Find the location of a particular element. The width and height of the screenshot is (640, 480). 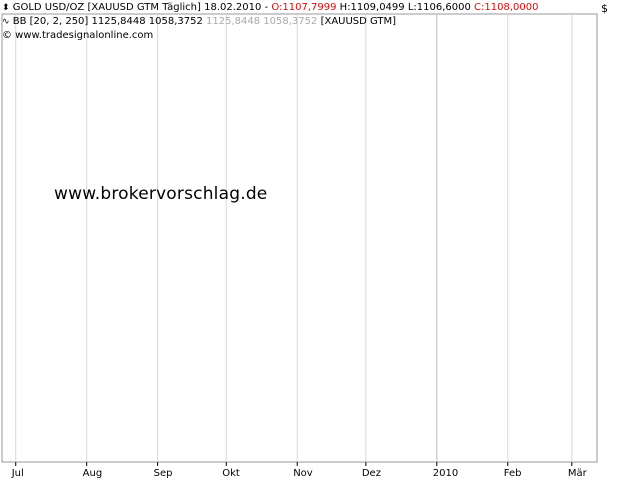

x-tick-label: Mär is located at coordinates (578, 473).